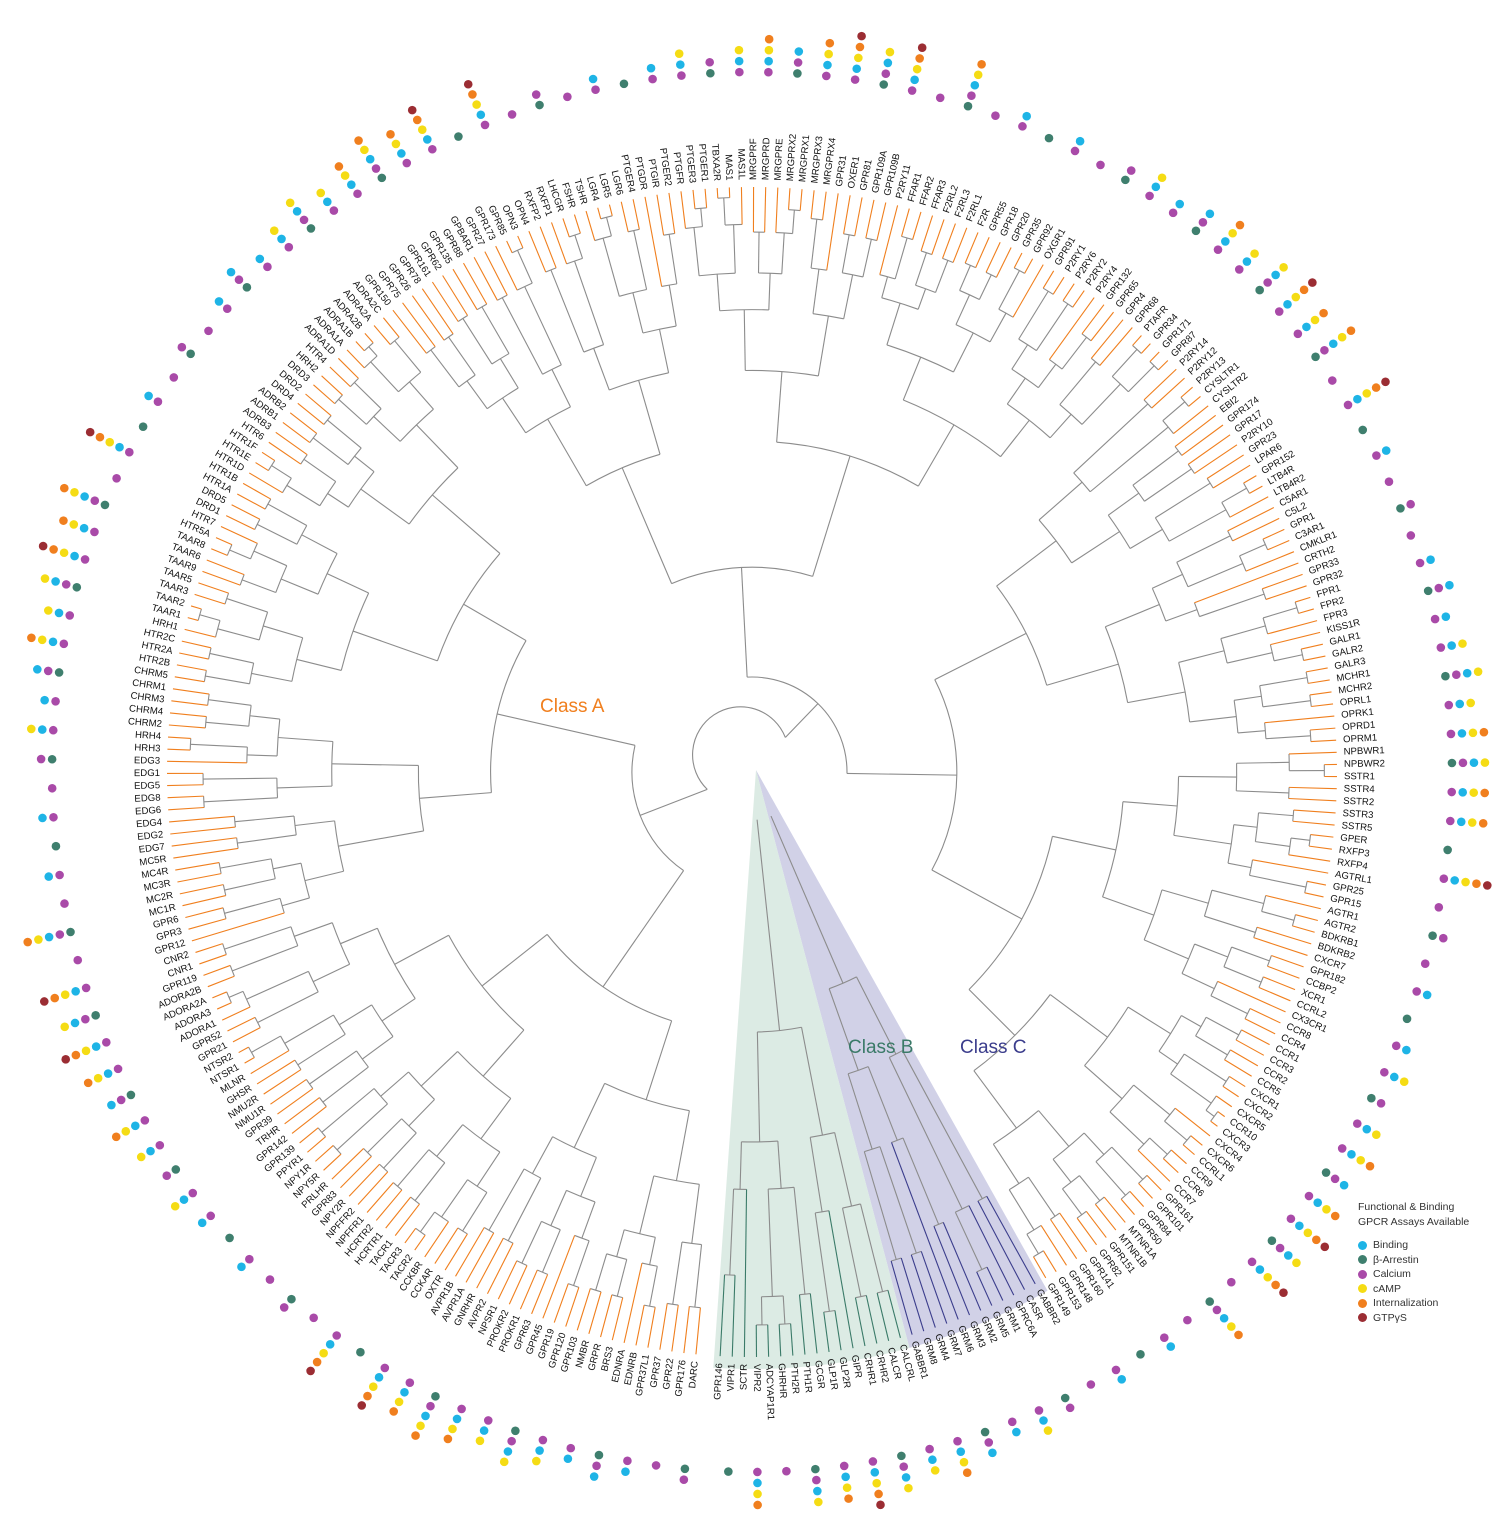 The height and width of the screenshot is (1516, 1500). What do you see at coordinates (1362, 1274) in the screenshot?
I see `calcium-dot-icon` at bounding box center [1362, 1274].